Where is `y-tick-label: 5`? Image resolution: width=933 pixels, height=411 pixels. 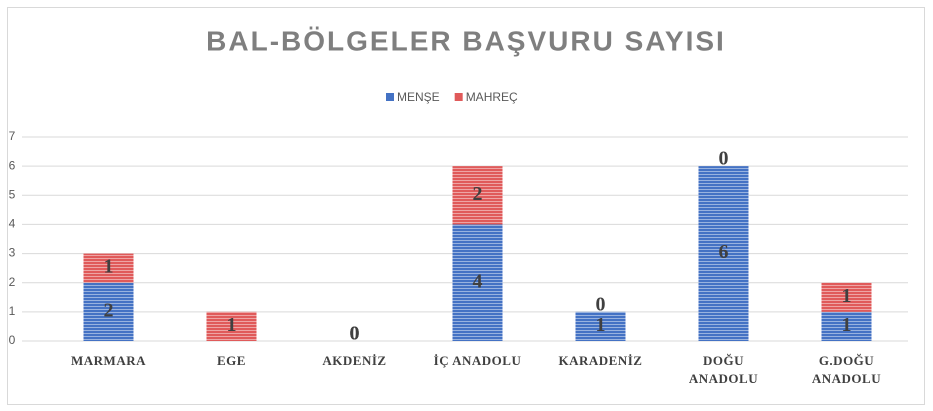
y-tick-label: 5 is located at coordinates (12, 194).